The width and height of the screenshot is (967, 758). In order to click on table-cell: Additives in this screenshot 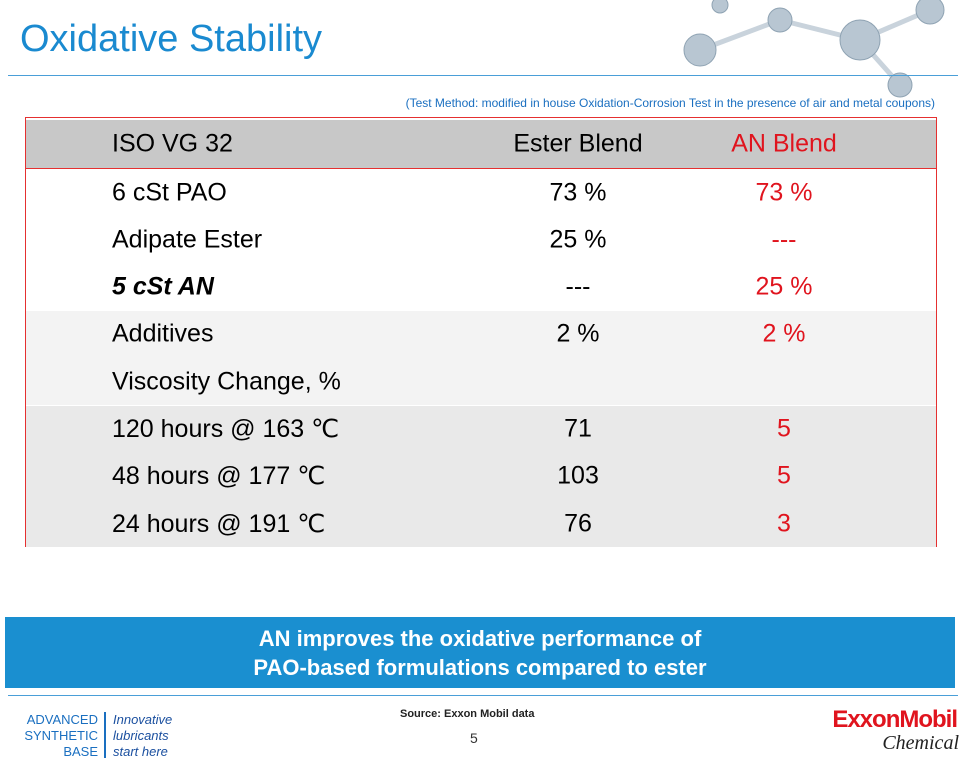, I will do `click(163, 333)`.